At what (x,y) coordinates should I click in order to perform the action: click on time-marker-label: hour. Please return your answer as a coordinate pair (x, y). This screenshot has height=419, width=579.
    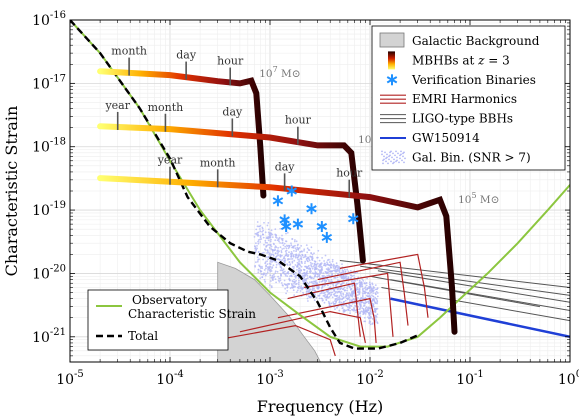
    Looking at the image, I should click on (298, 120).